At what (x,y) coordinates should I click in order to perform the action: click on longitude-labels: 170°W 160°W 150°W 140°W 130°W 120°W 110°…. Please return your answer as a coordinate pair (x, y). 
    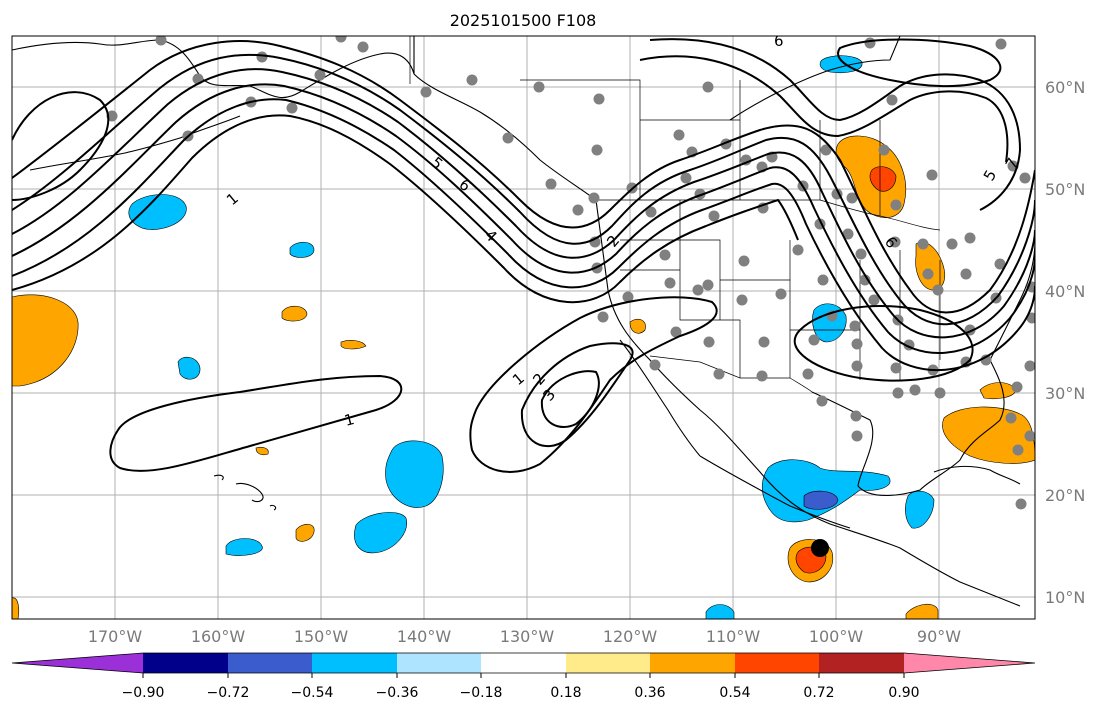
    Looking at the image, I should click on (524, 636).